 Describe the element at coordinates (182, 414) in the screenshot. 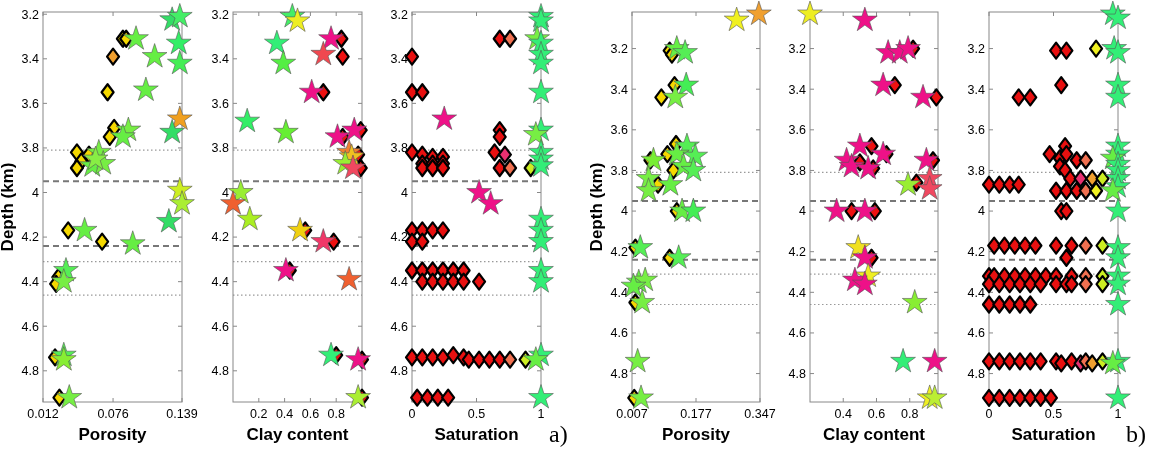

I see `x-tick-label: 0.139` at that location.